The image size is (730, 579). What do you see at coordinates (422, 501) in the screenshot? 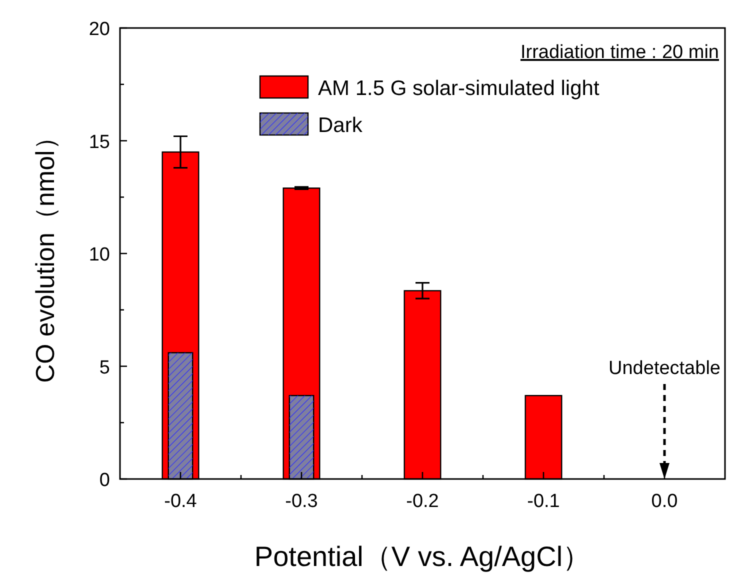
I see `x-tick-label: -0.2` at bounding box center [422, 501].